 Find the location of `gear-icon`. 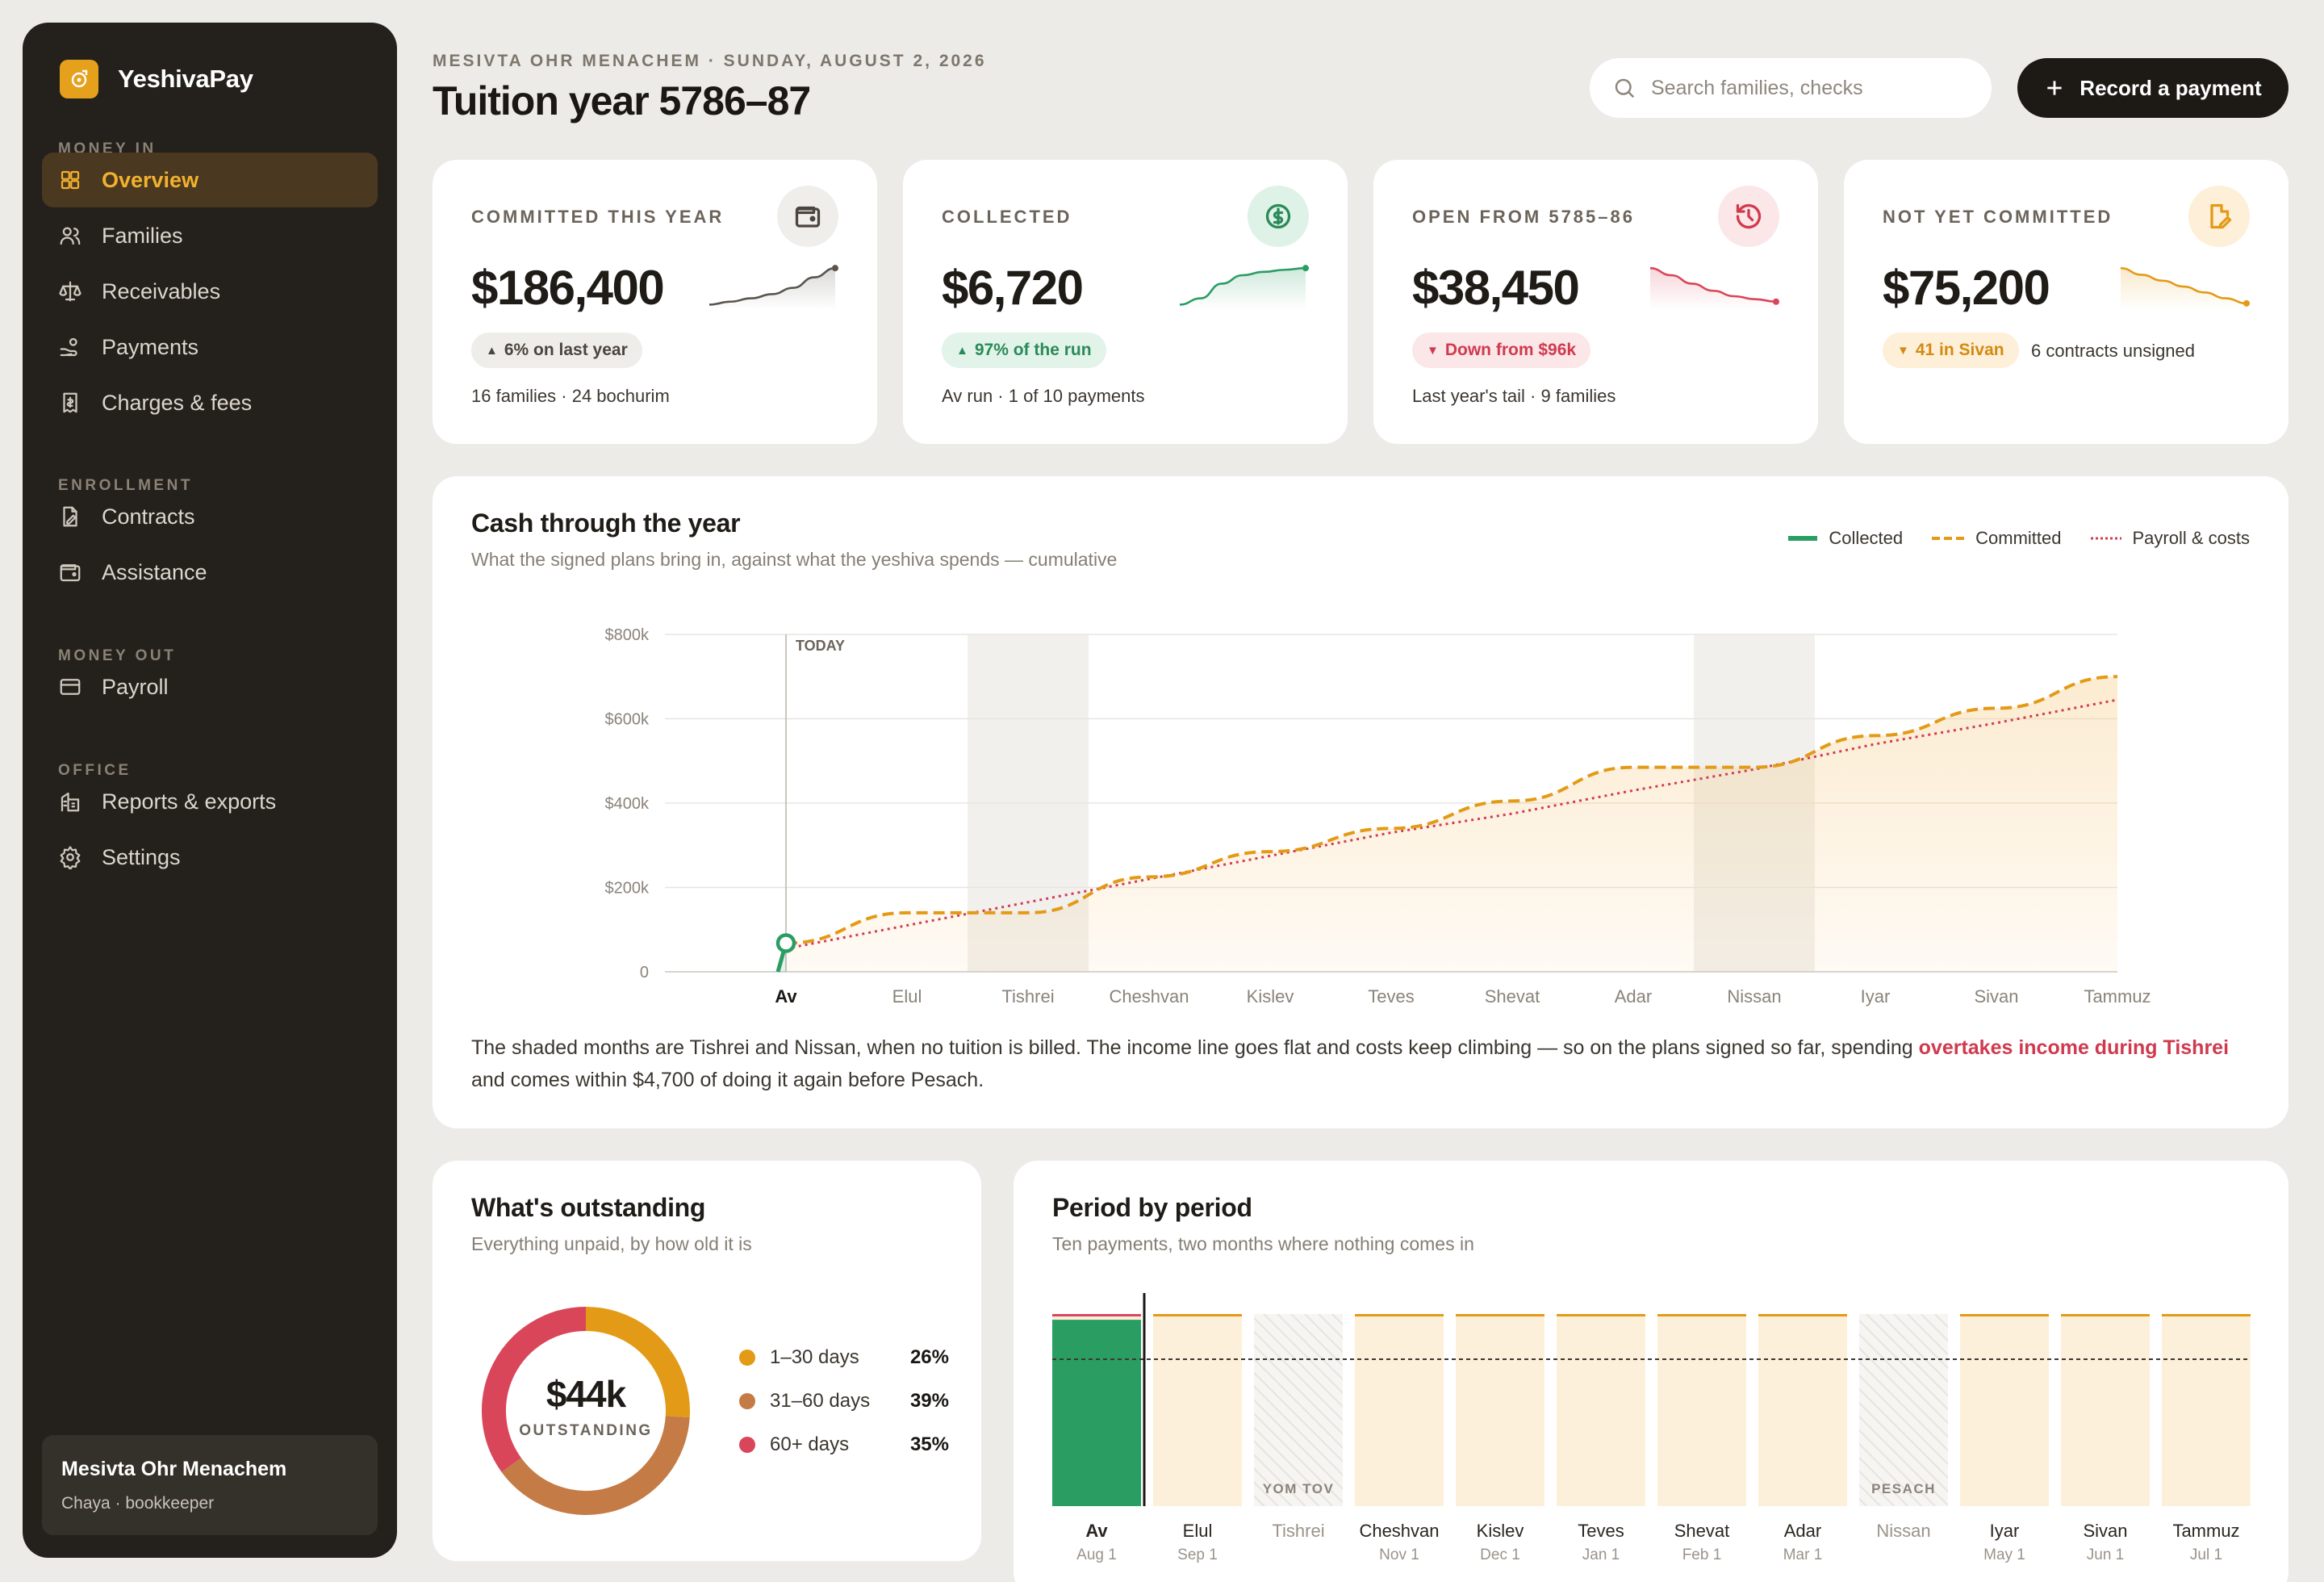

gear-icon is located at coordinates (70, 857).